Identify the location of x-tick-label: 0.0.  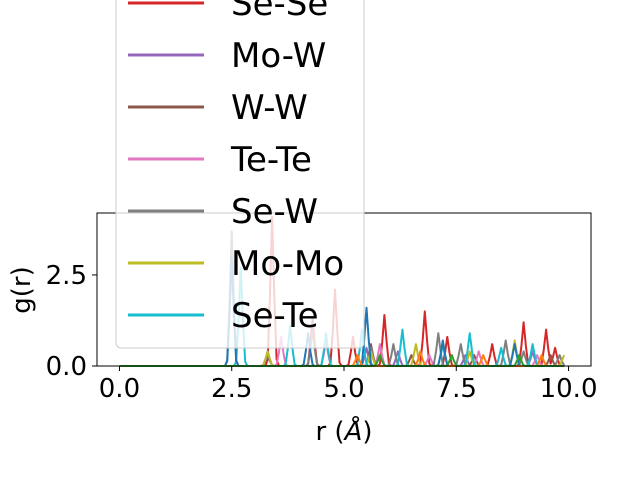
(119, 389).